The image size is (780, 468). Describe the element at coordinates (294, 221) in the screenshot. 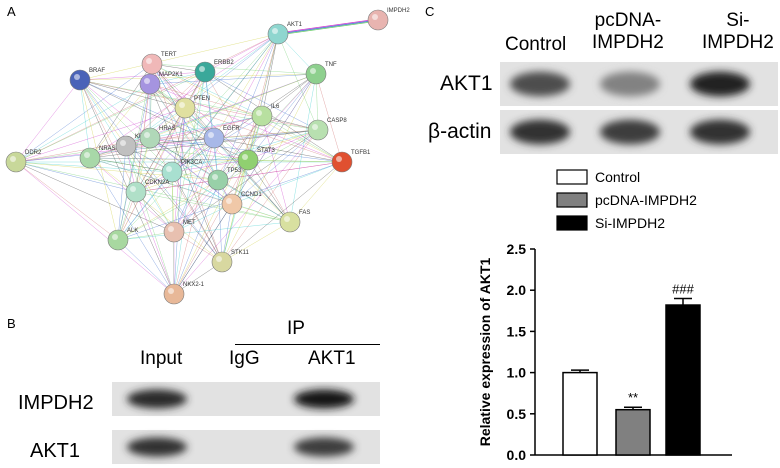

I see `network-node-fas: FAS` at that location.